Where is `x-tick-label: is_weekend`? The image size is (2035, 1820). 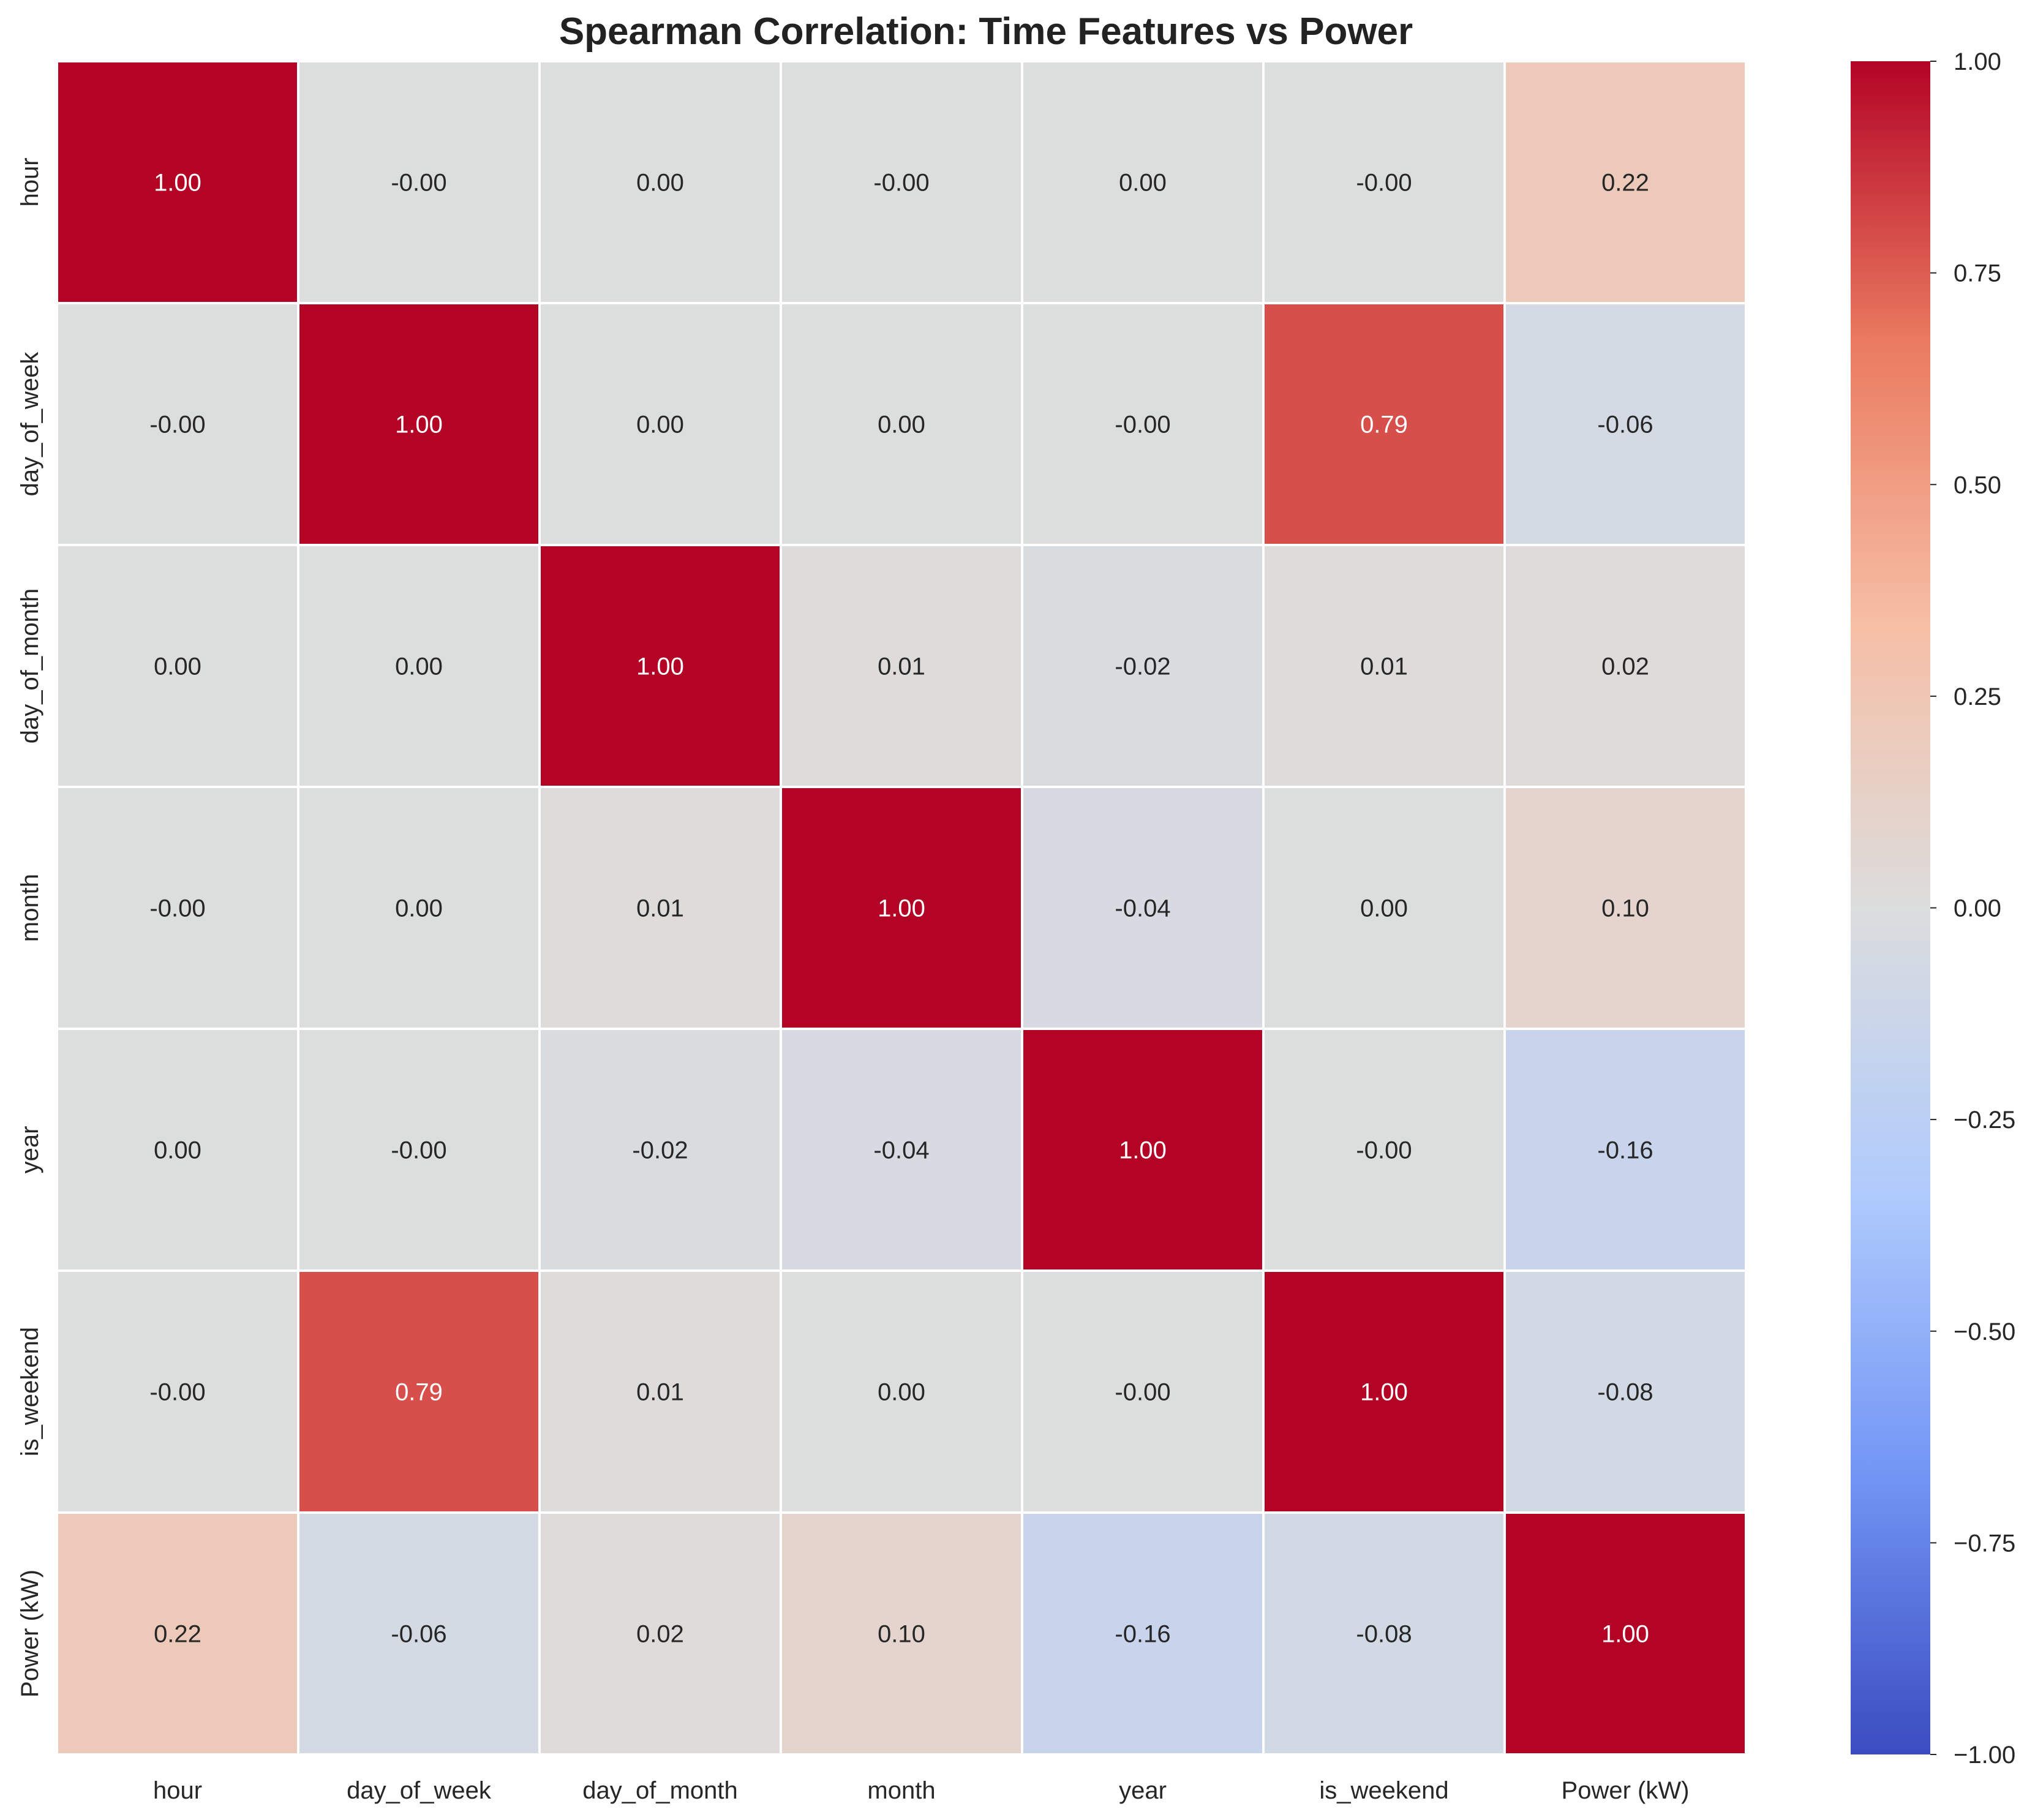
x-tick-label: is_weekend is located at coordinates (1383, 1790).